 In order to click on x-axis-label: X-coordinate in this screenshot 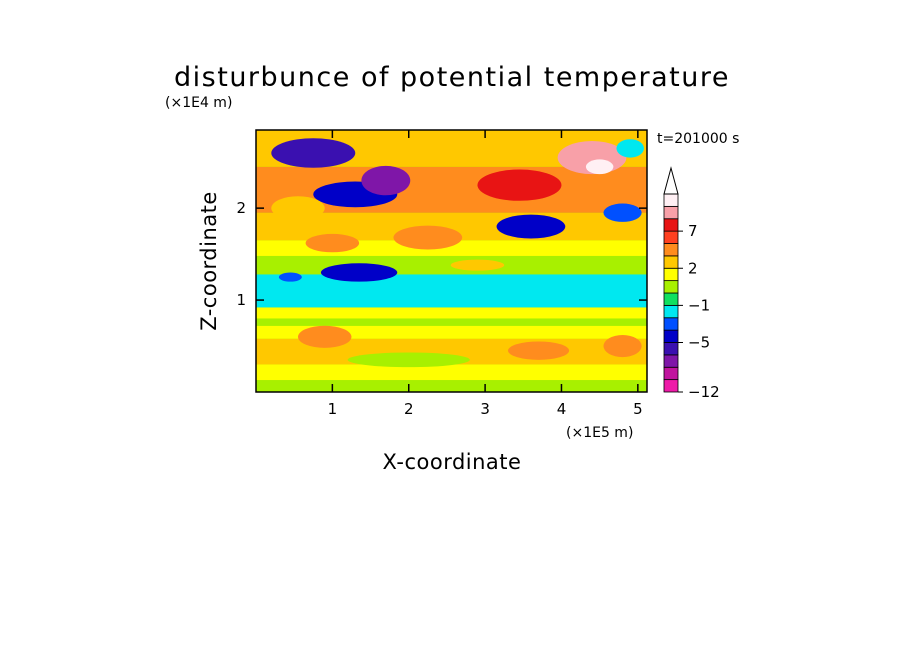, I will do `click(452, 462)`.